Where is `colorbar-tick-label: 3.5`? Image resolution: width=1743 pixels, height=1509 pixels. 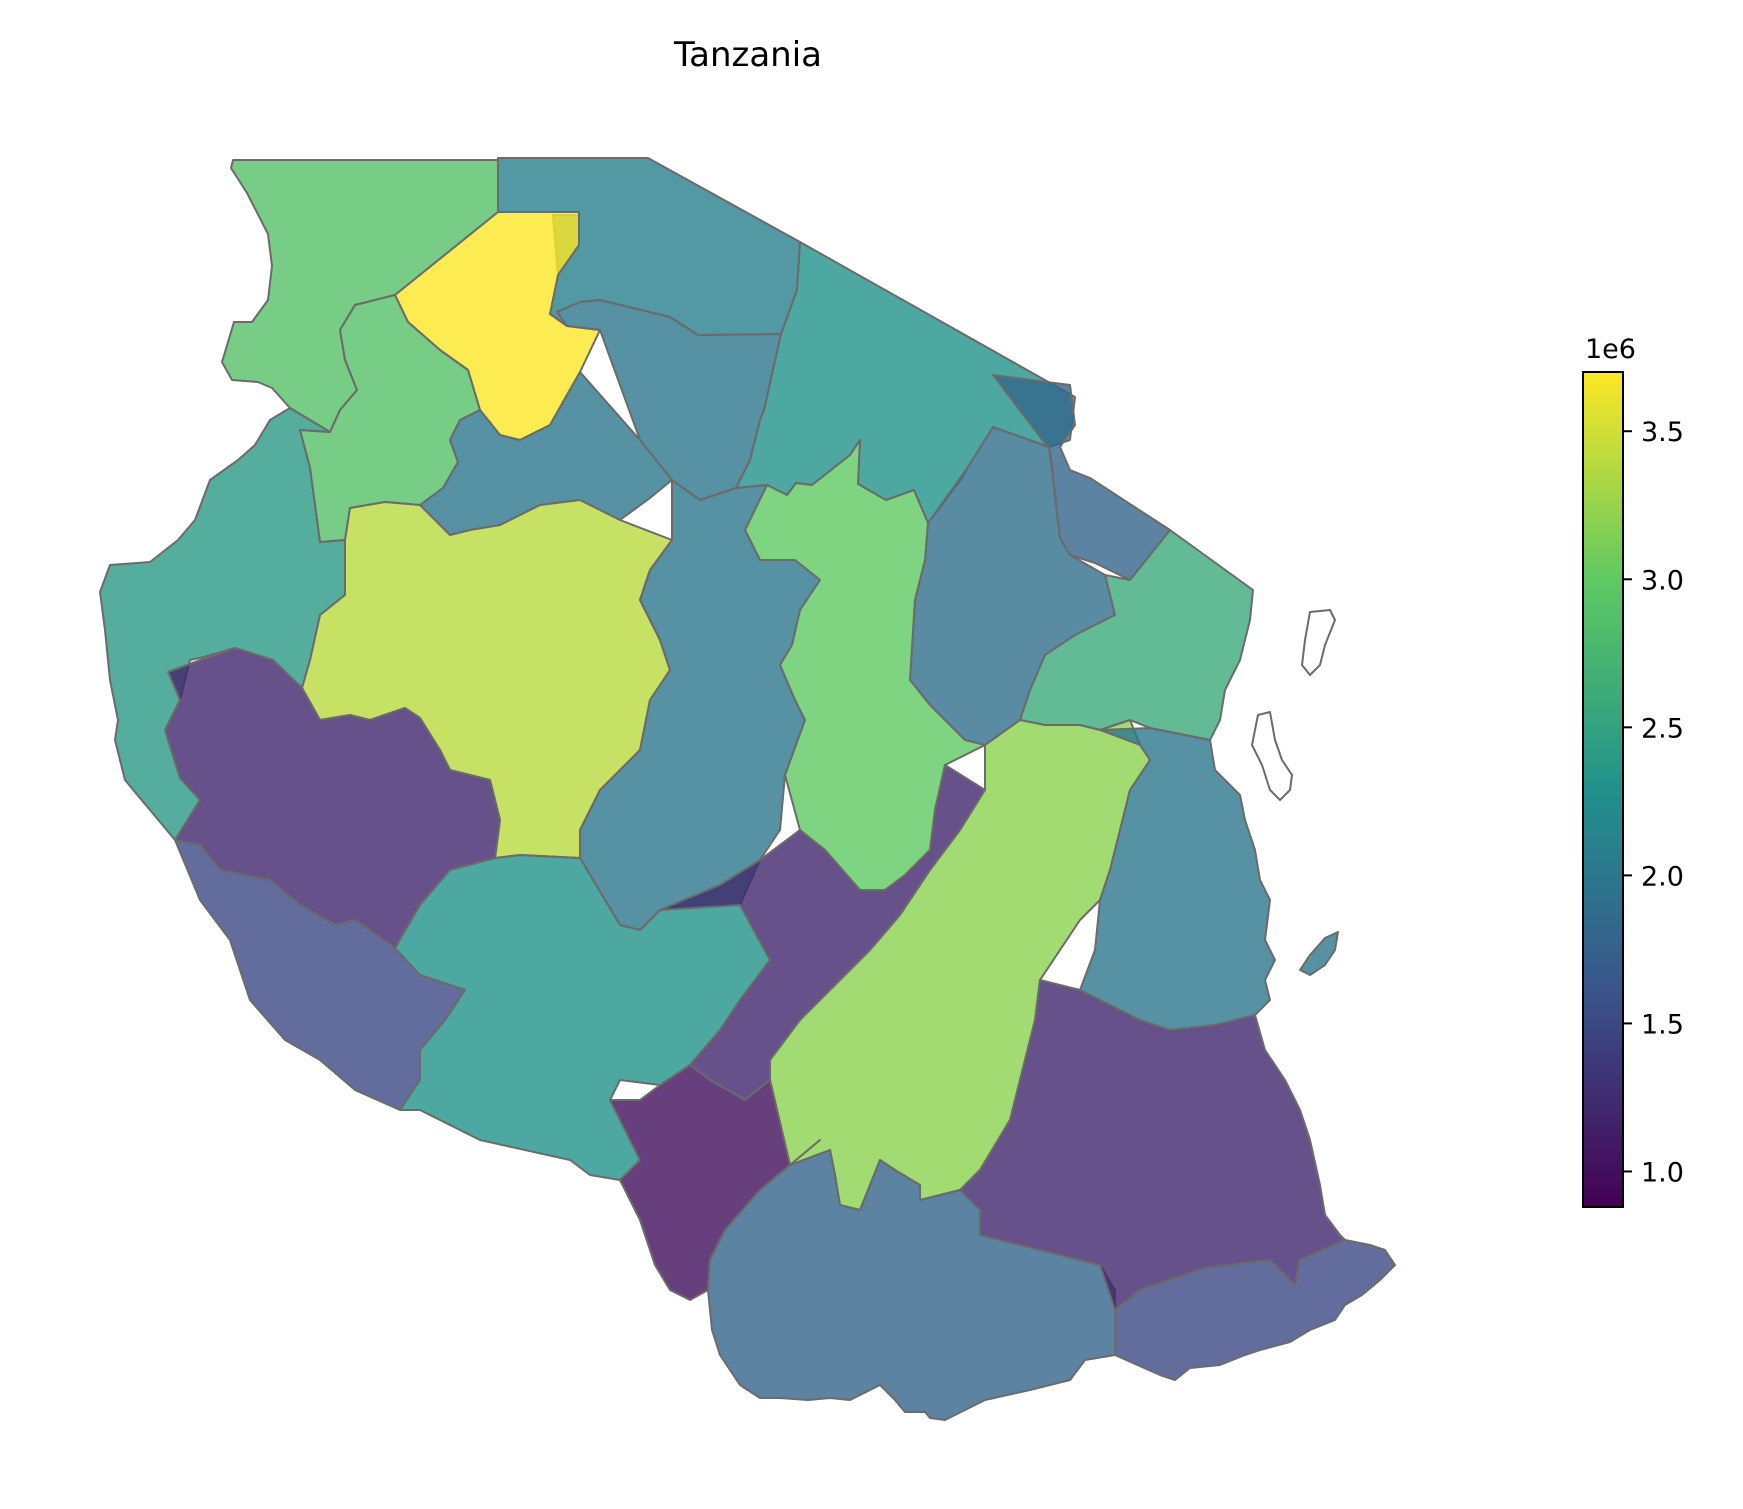 colorbar-tick-label: 3.5 is located at coordinates (1662, 432).